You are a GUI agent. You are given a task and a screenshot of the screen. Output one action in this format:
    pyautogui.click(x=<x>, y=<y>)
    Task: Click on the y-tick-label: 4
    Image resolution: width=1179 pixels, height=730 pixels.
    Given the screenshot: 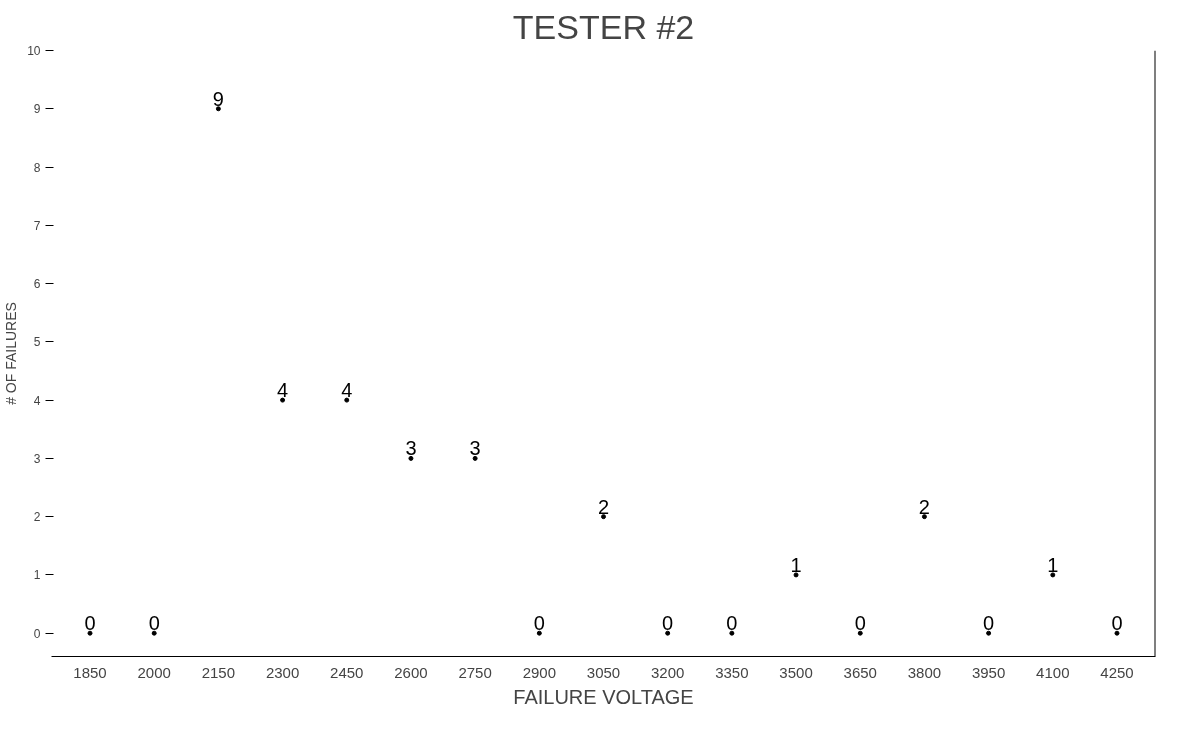 What is the action you would take?
    pyautogui.click(x=37, y=400)
    